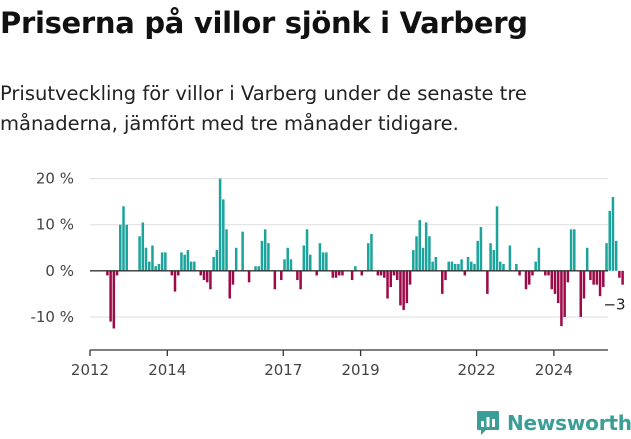  Describe the element at coordinates (283, 370) in the screenshot. I see `x-tick-label: 2017` at that location.